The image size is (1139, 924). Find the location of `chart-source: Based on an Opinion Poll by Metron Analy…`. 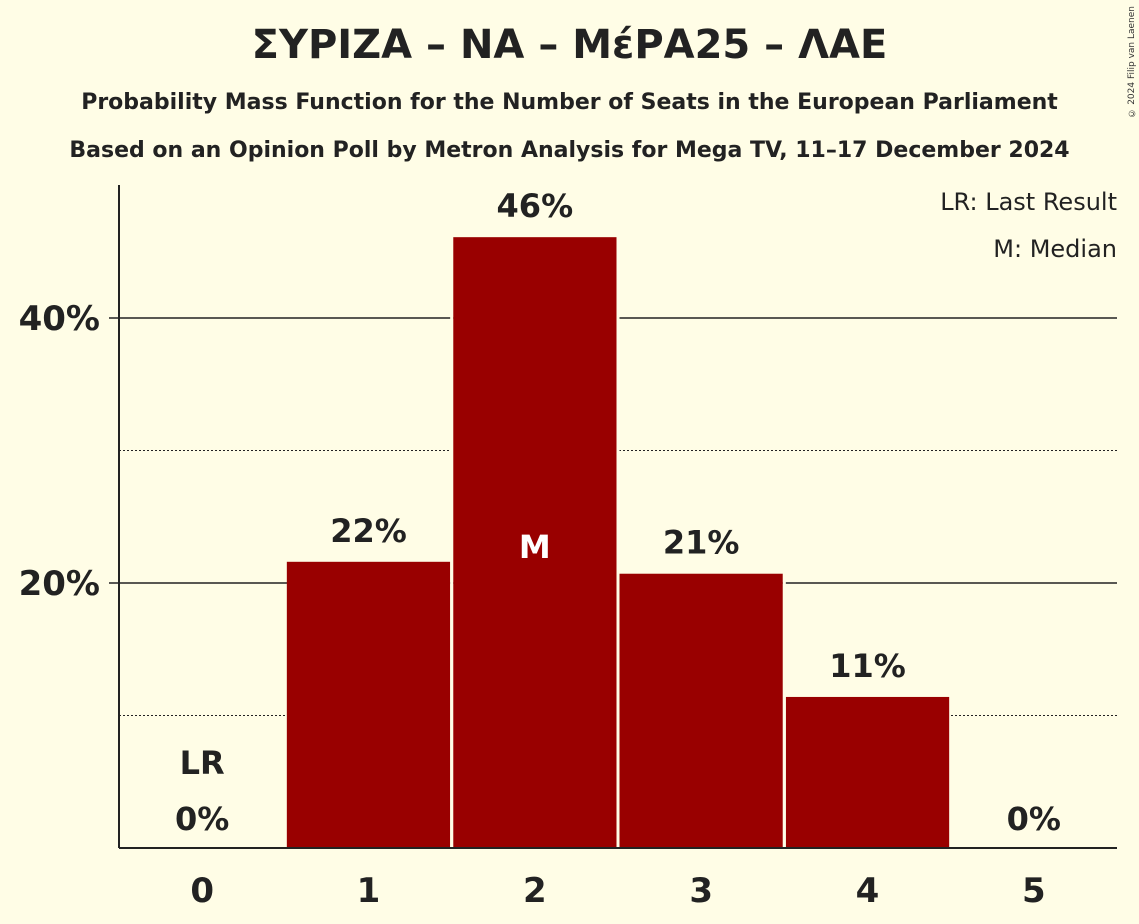

chart-source: Based on an Opinion Poll by Metron Analy… is located at coordinates (569, 150).